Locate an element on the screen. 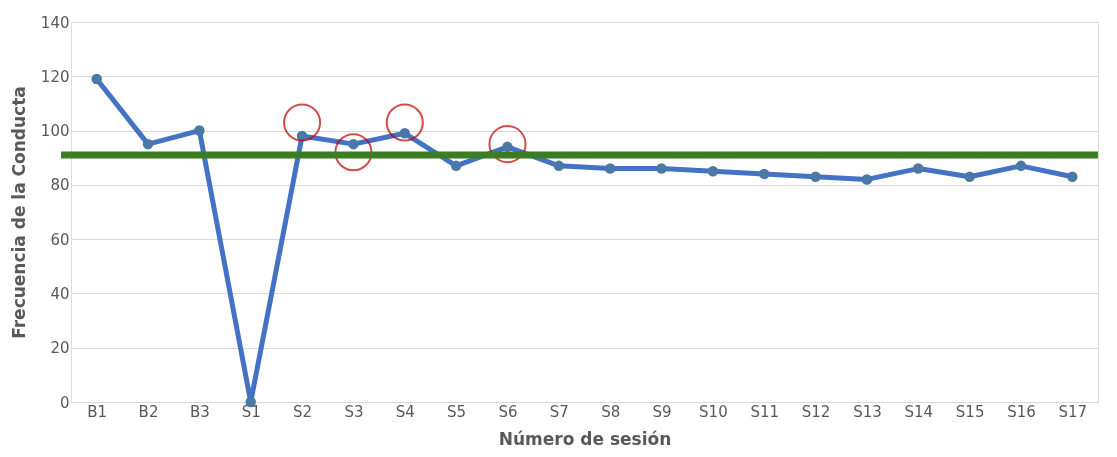 The height and width of the screenshot is (457, 1117). y-tick-label: 80 is located at coordinates (60, 185).